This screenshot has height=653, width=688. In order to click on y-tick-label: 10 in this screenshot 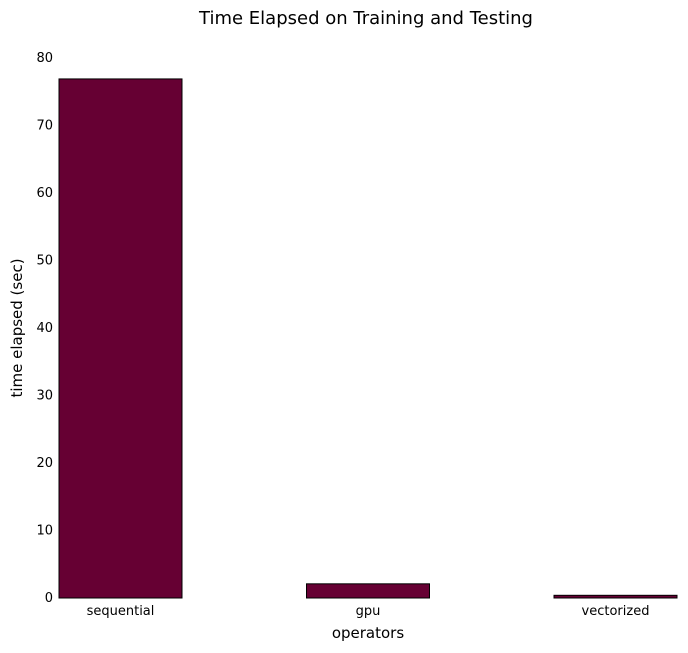, I will do `click(44, 531)`.